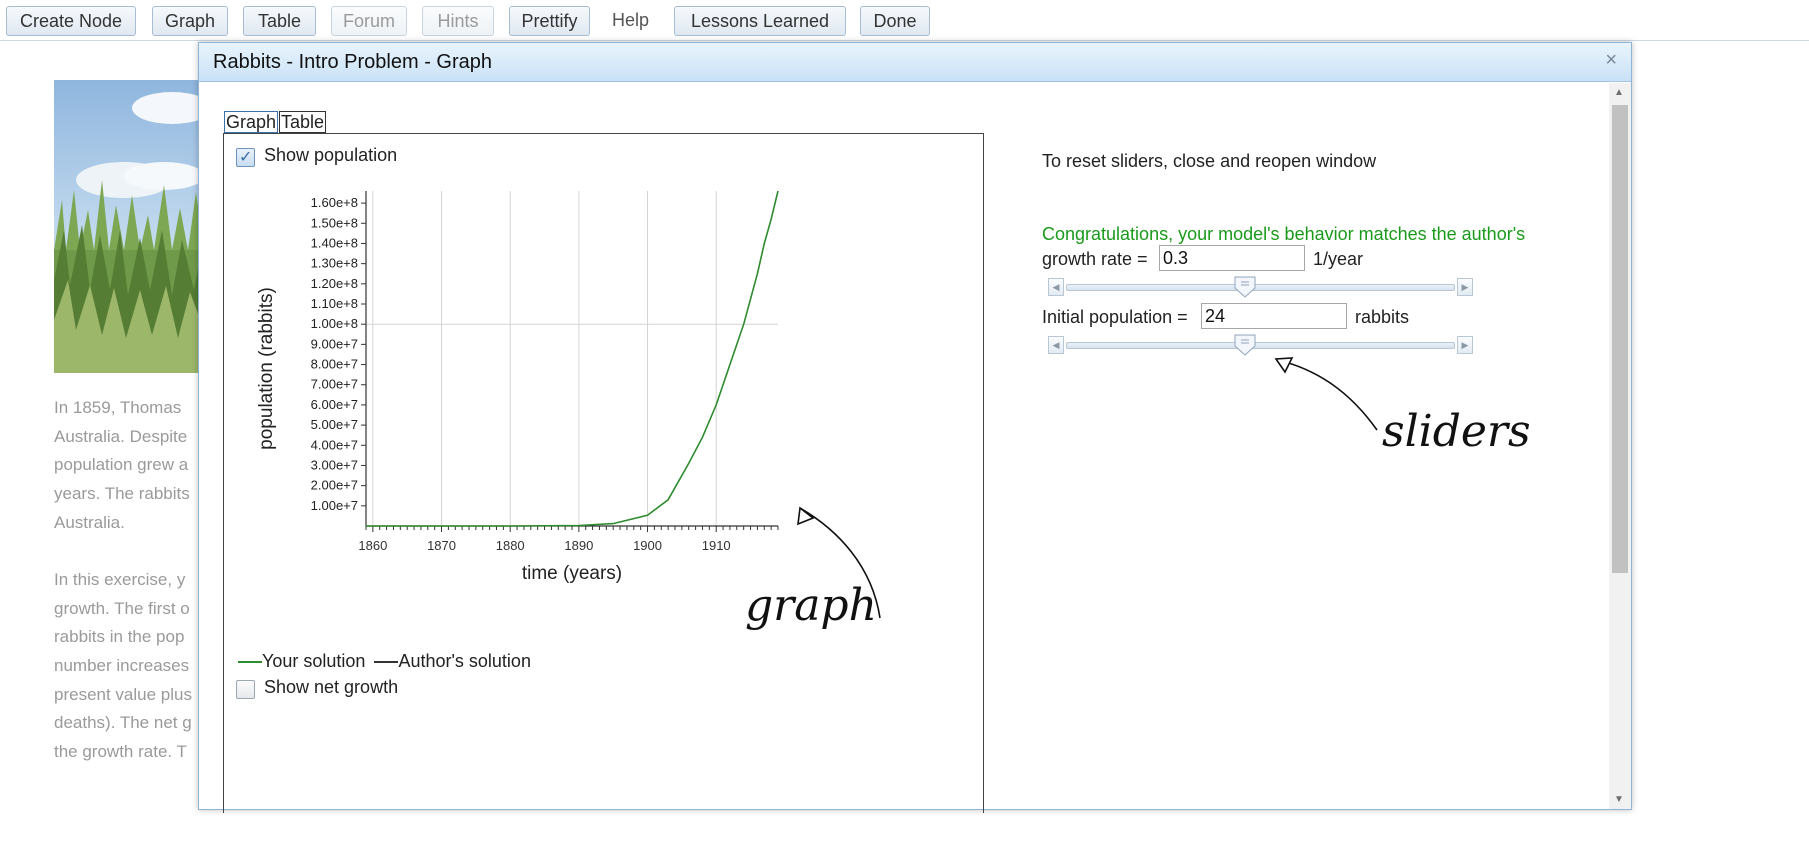 Image resolution: width=1809 pixels, height=845 pixels. Describe the element at coordinates (840, 563) in the screenshot. I see `graph-arrow` at that location.